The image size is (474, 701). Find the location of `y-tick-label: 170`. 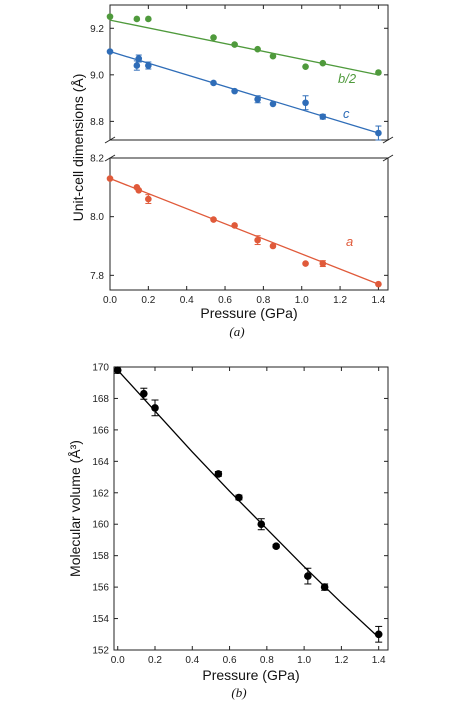

y-tick-label: 170 is located at coordinates (100, 368).